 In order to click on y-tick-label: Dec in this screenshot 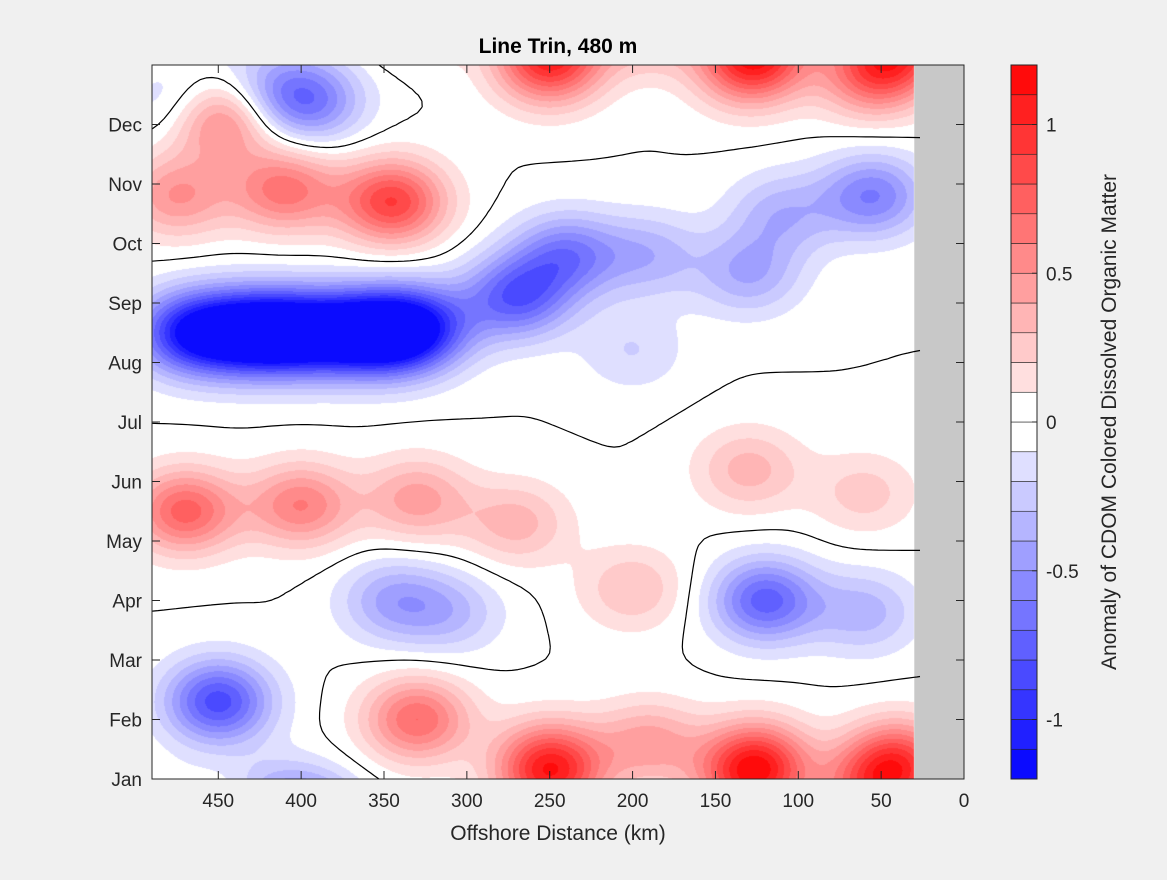, I will do `click(125, 126)`.